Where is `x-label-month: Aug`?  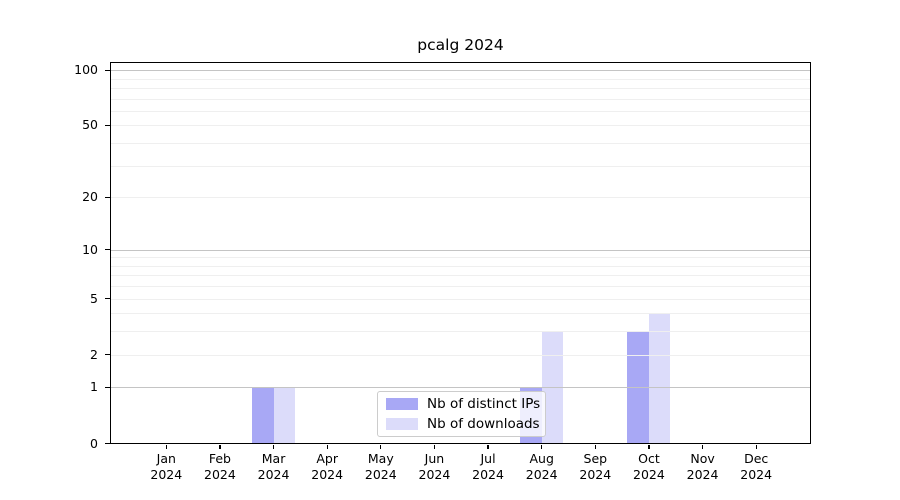 x-label-month: Aug is located at coordinates (541, 458).